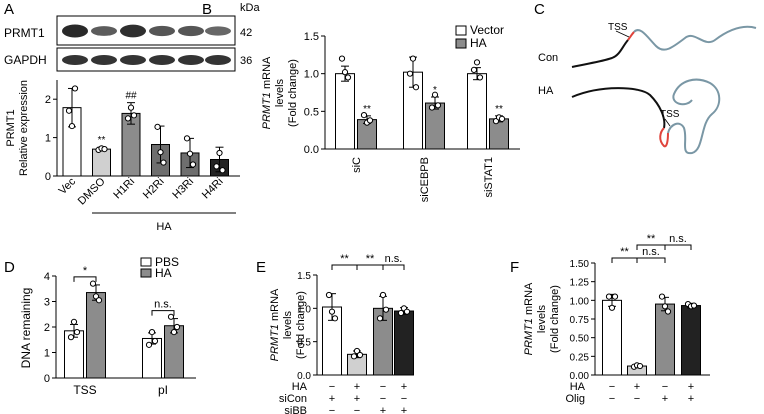 The image size is (764, 414). Describe the element at coordinates (24, 33) in the screenshot. I see `blot-label-prmt1: PRMT1` at that location.